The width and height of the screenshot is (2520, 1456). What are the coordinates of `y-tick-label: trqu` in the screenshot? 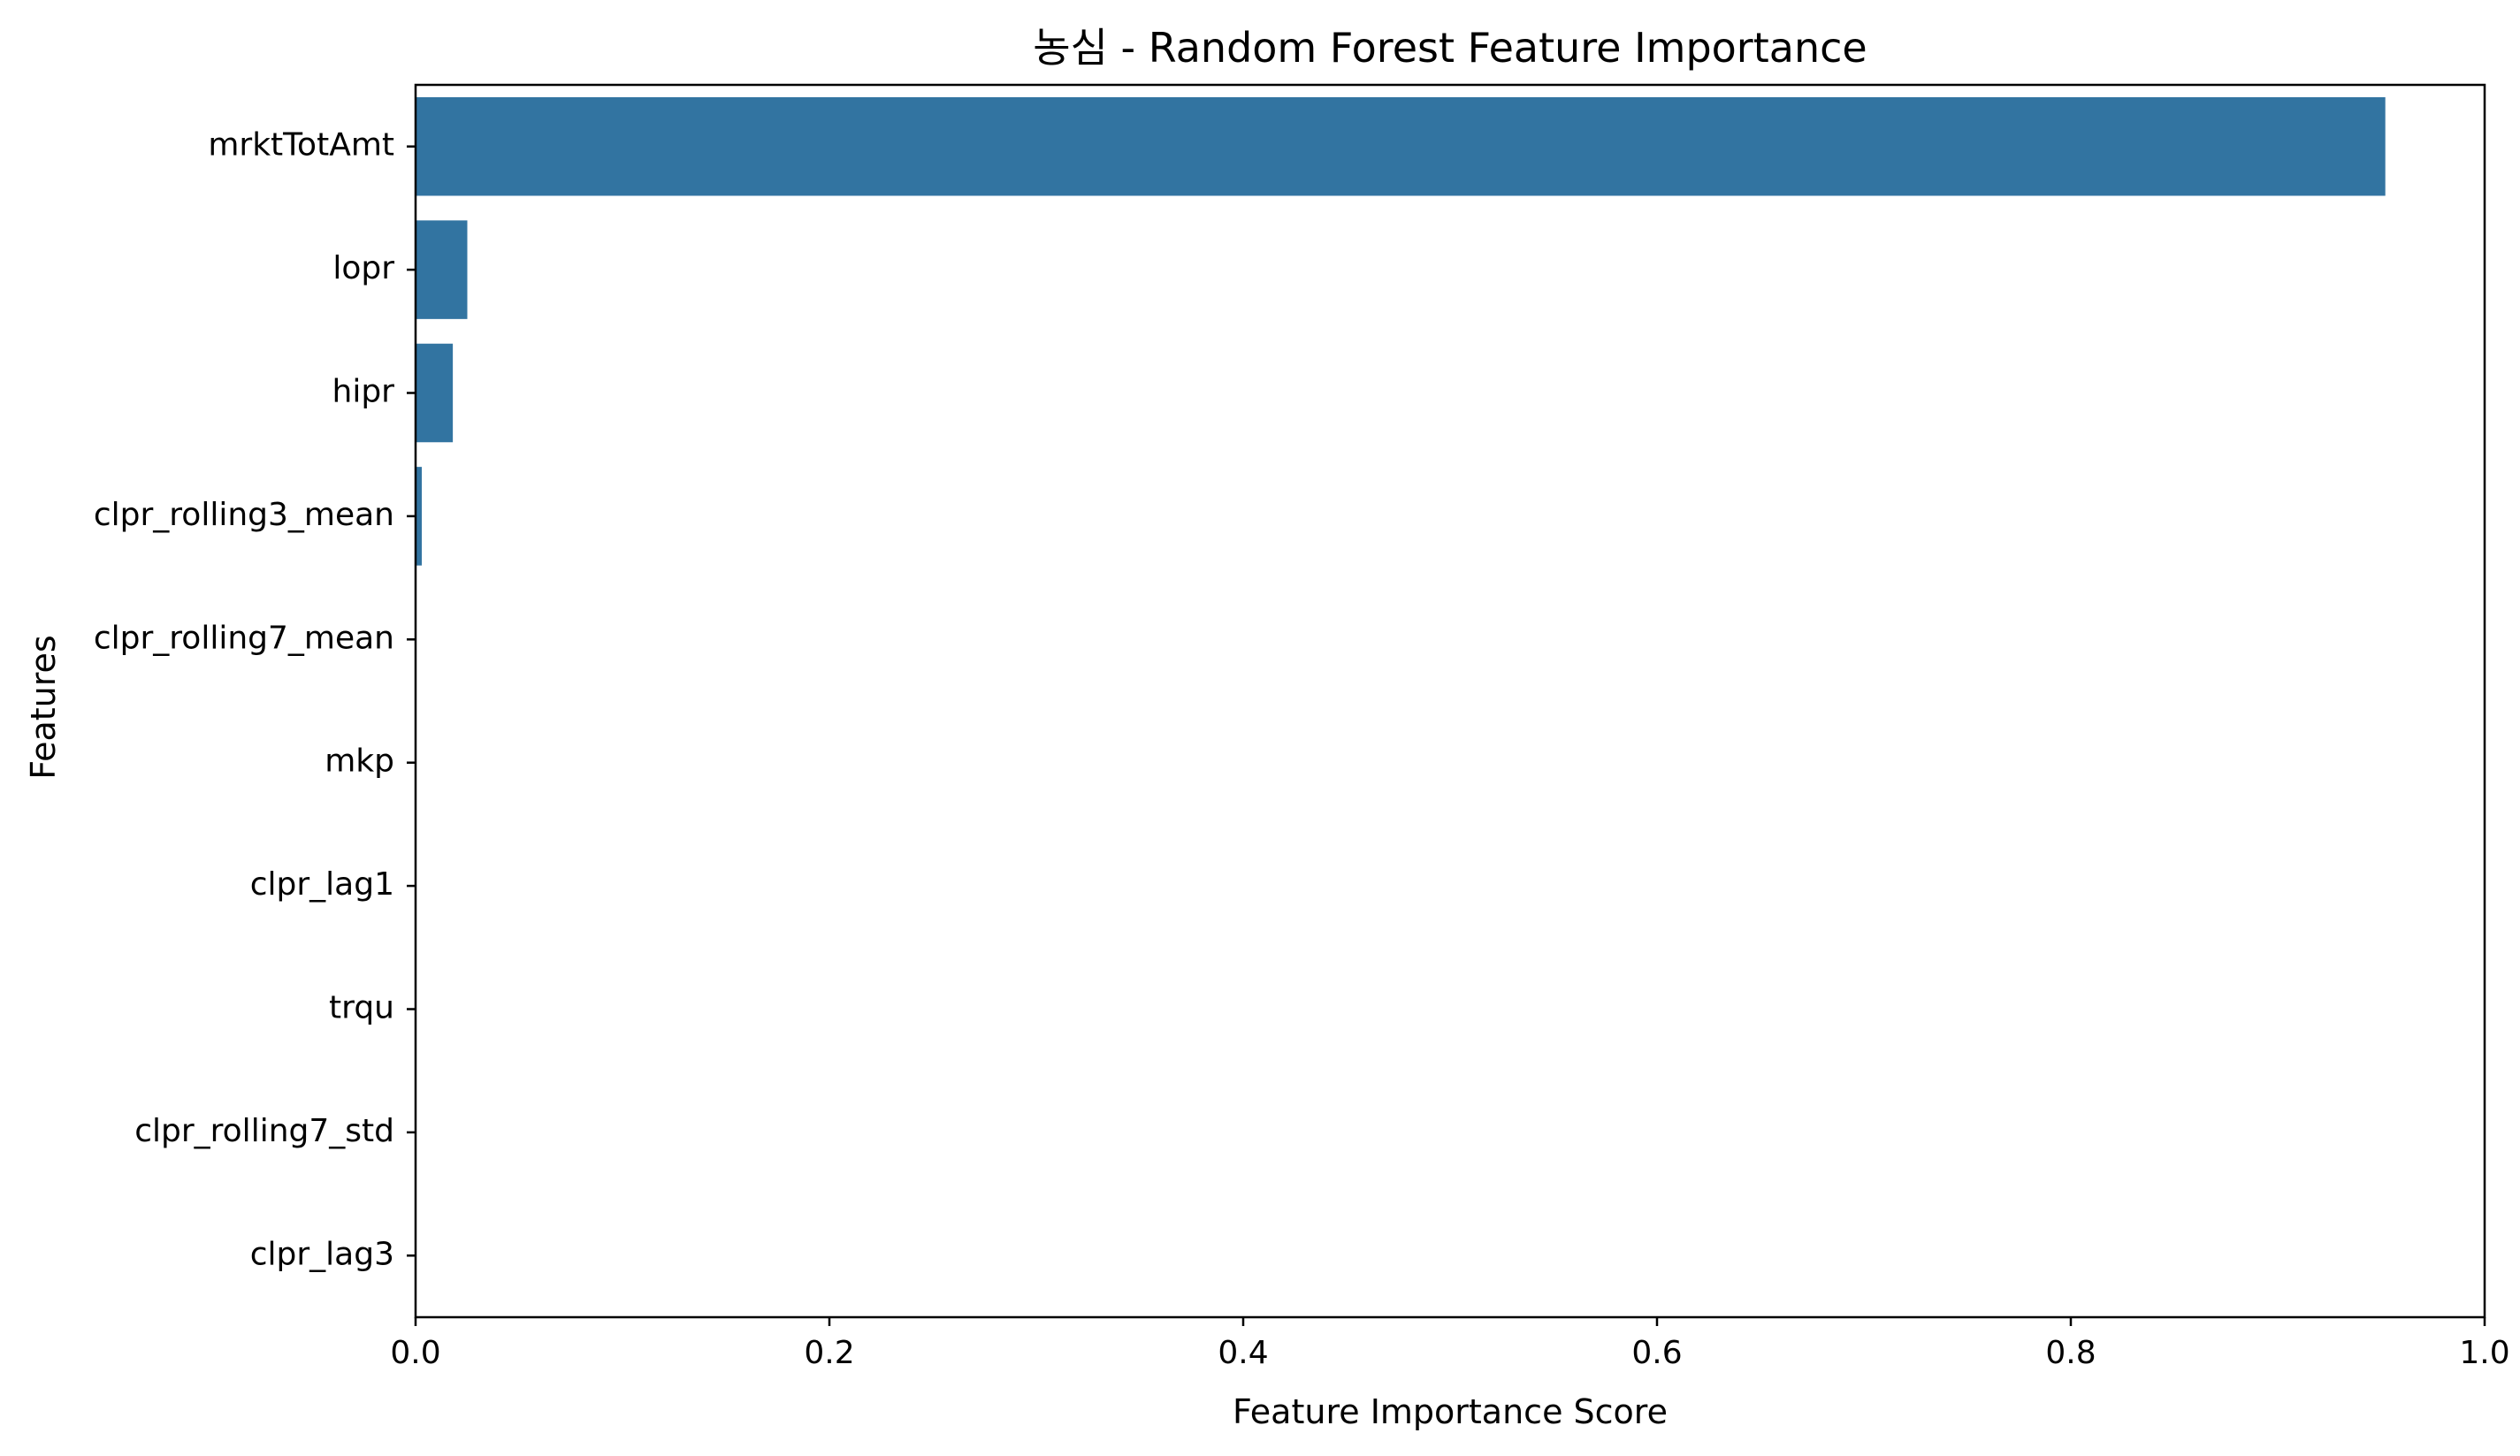 It's located at (361, 1008).